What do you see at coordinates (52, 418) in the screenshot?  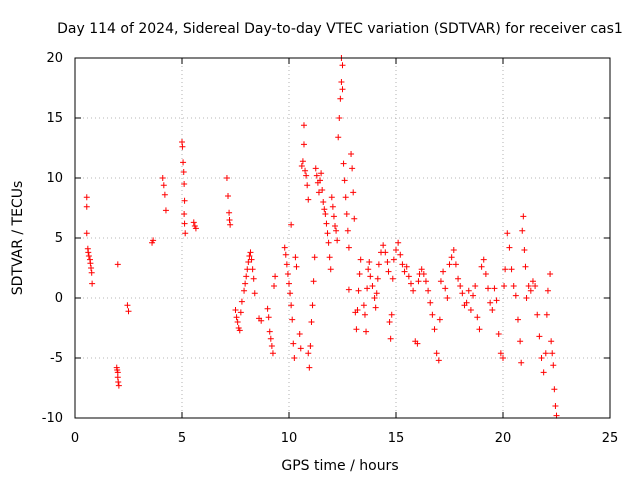 I see `y-tick-label: -10` at bounding box center [52, 418].